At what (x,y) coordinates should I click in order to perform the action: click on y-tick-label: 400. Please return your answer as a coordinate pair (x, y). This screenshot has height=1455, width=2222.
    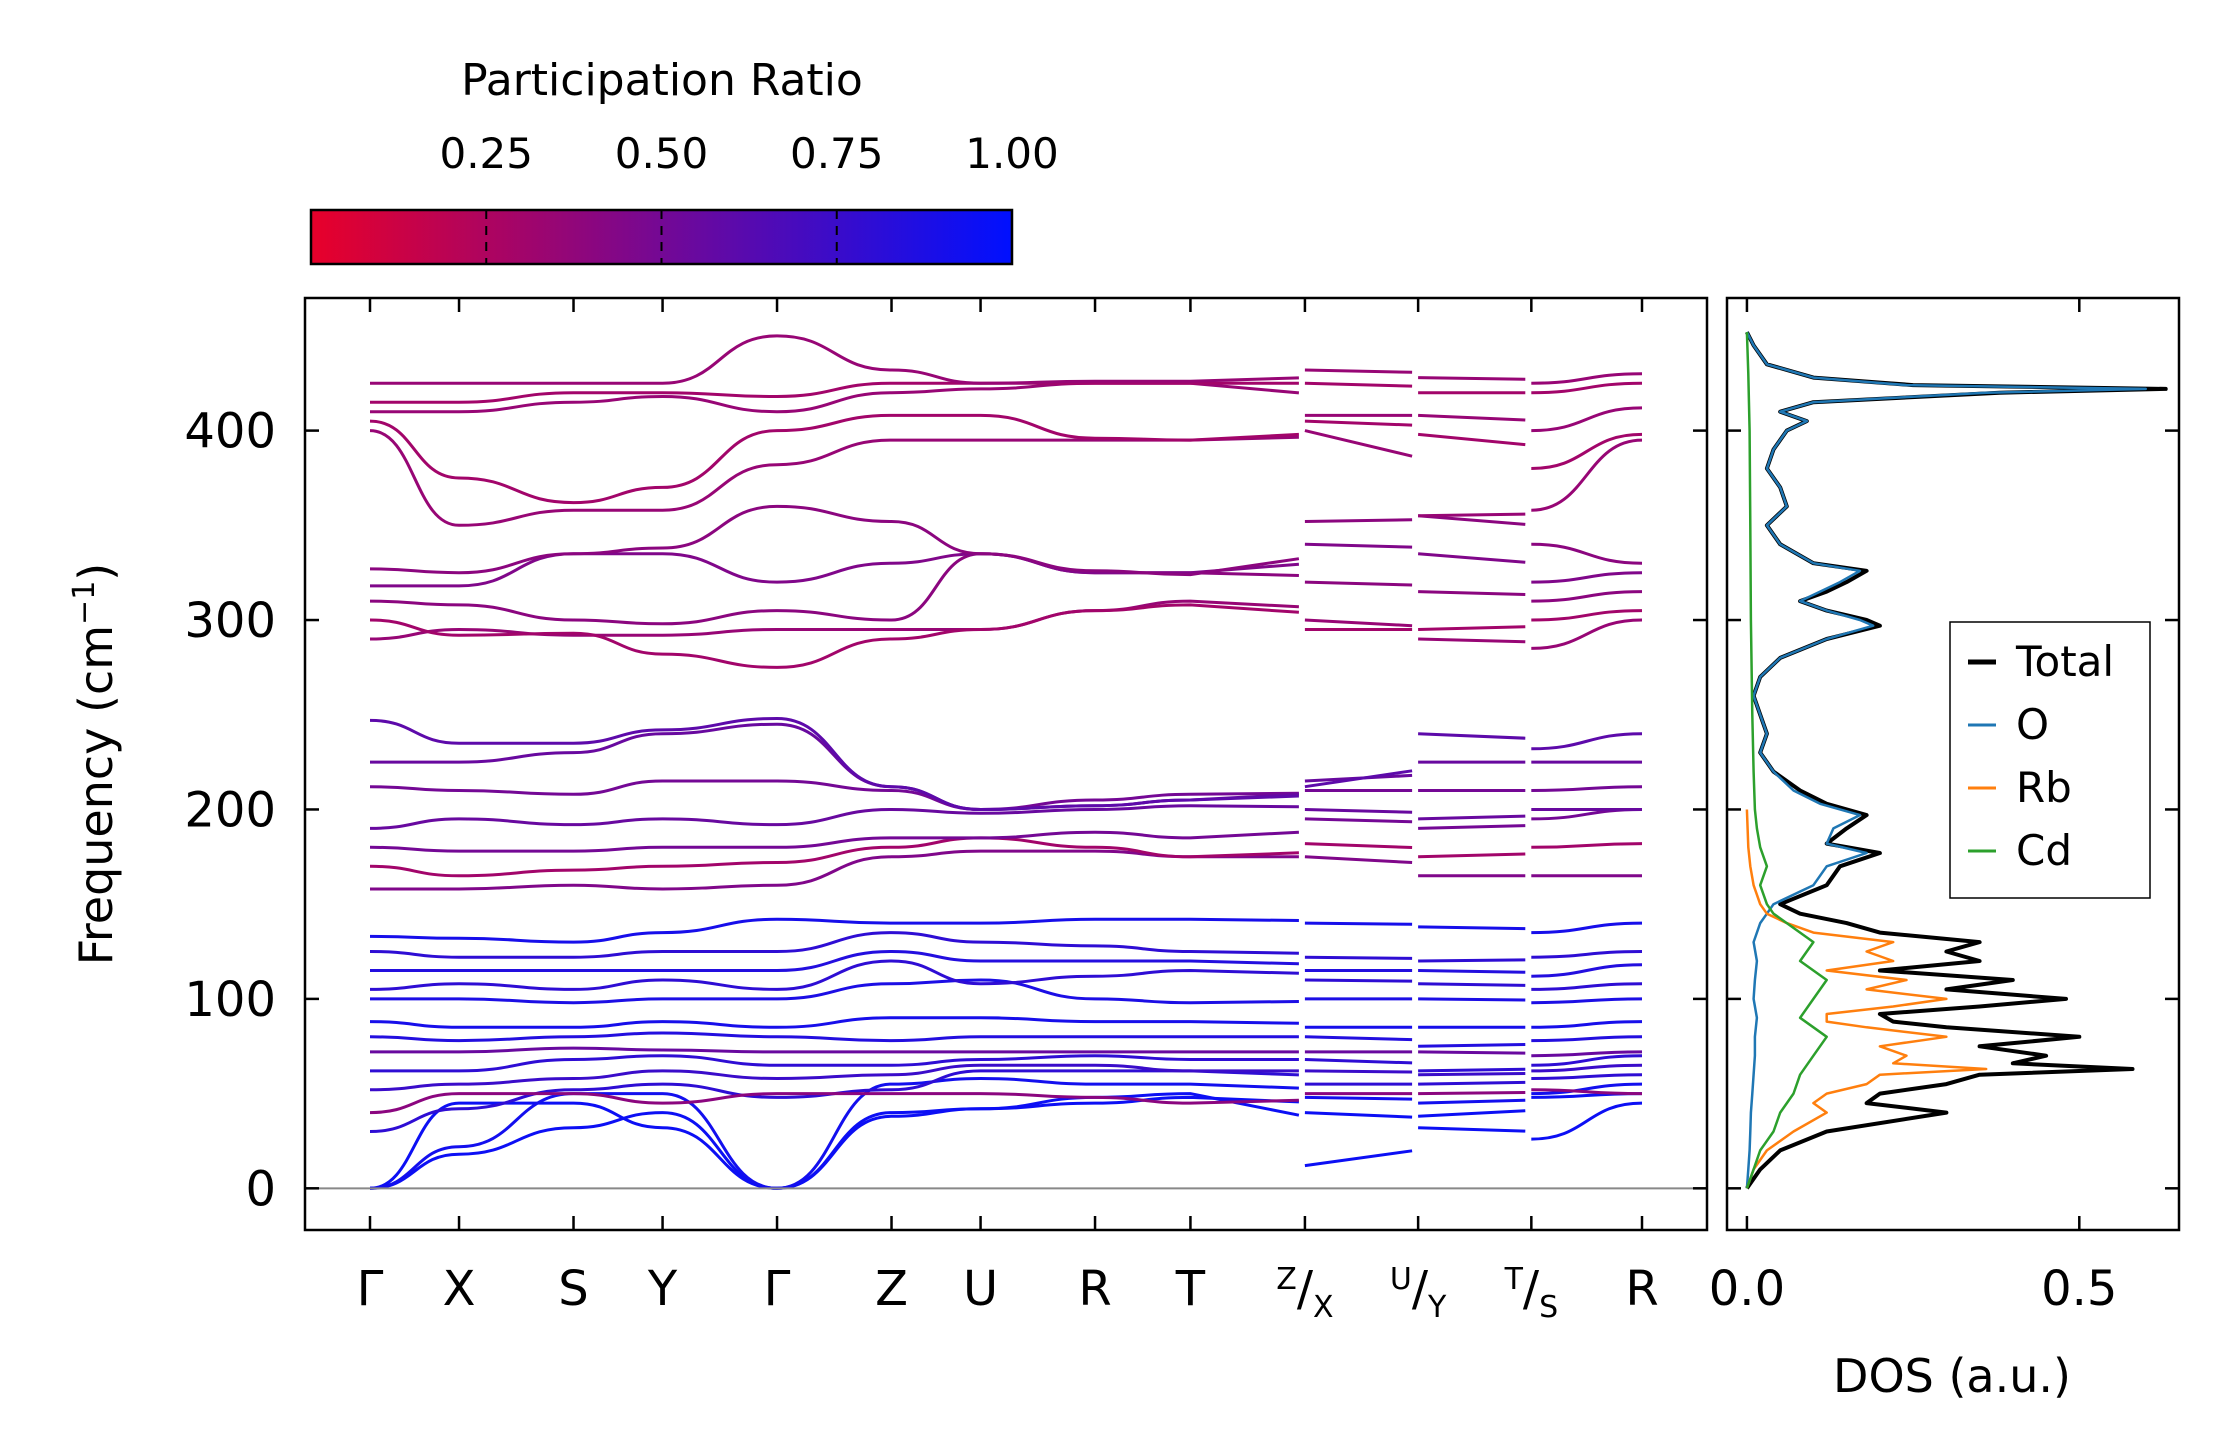
    Looking at the image, I should click on (230, 432).